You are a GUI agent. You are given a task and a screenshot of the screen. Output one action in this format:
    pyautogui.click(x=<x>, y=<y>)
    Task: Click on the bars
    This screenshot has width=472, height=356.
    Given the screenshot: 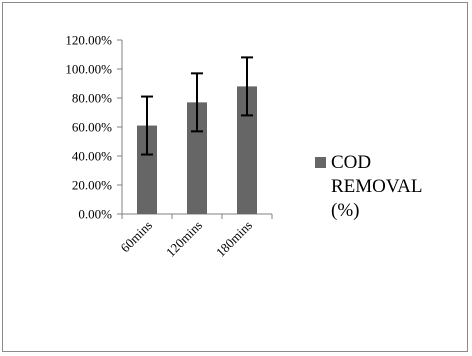 What is the action you would take?
    pyautogui.click(x=197, y=150)
    